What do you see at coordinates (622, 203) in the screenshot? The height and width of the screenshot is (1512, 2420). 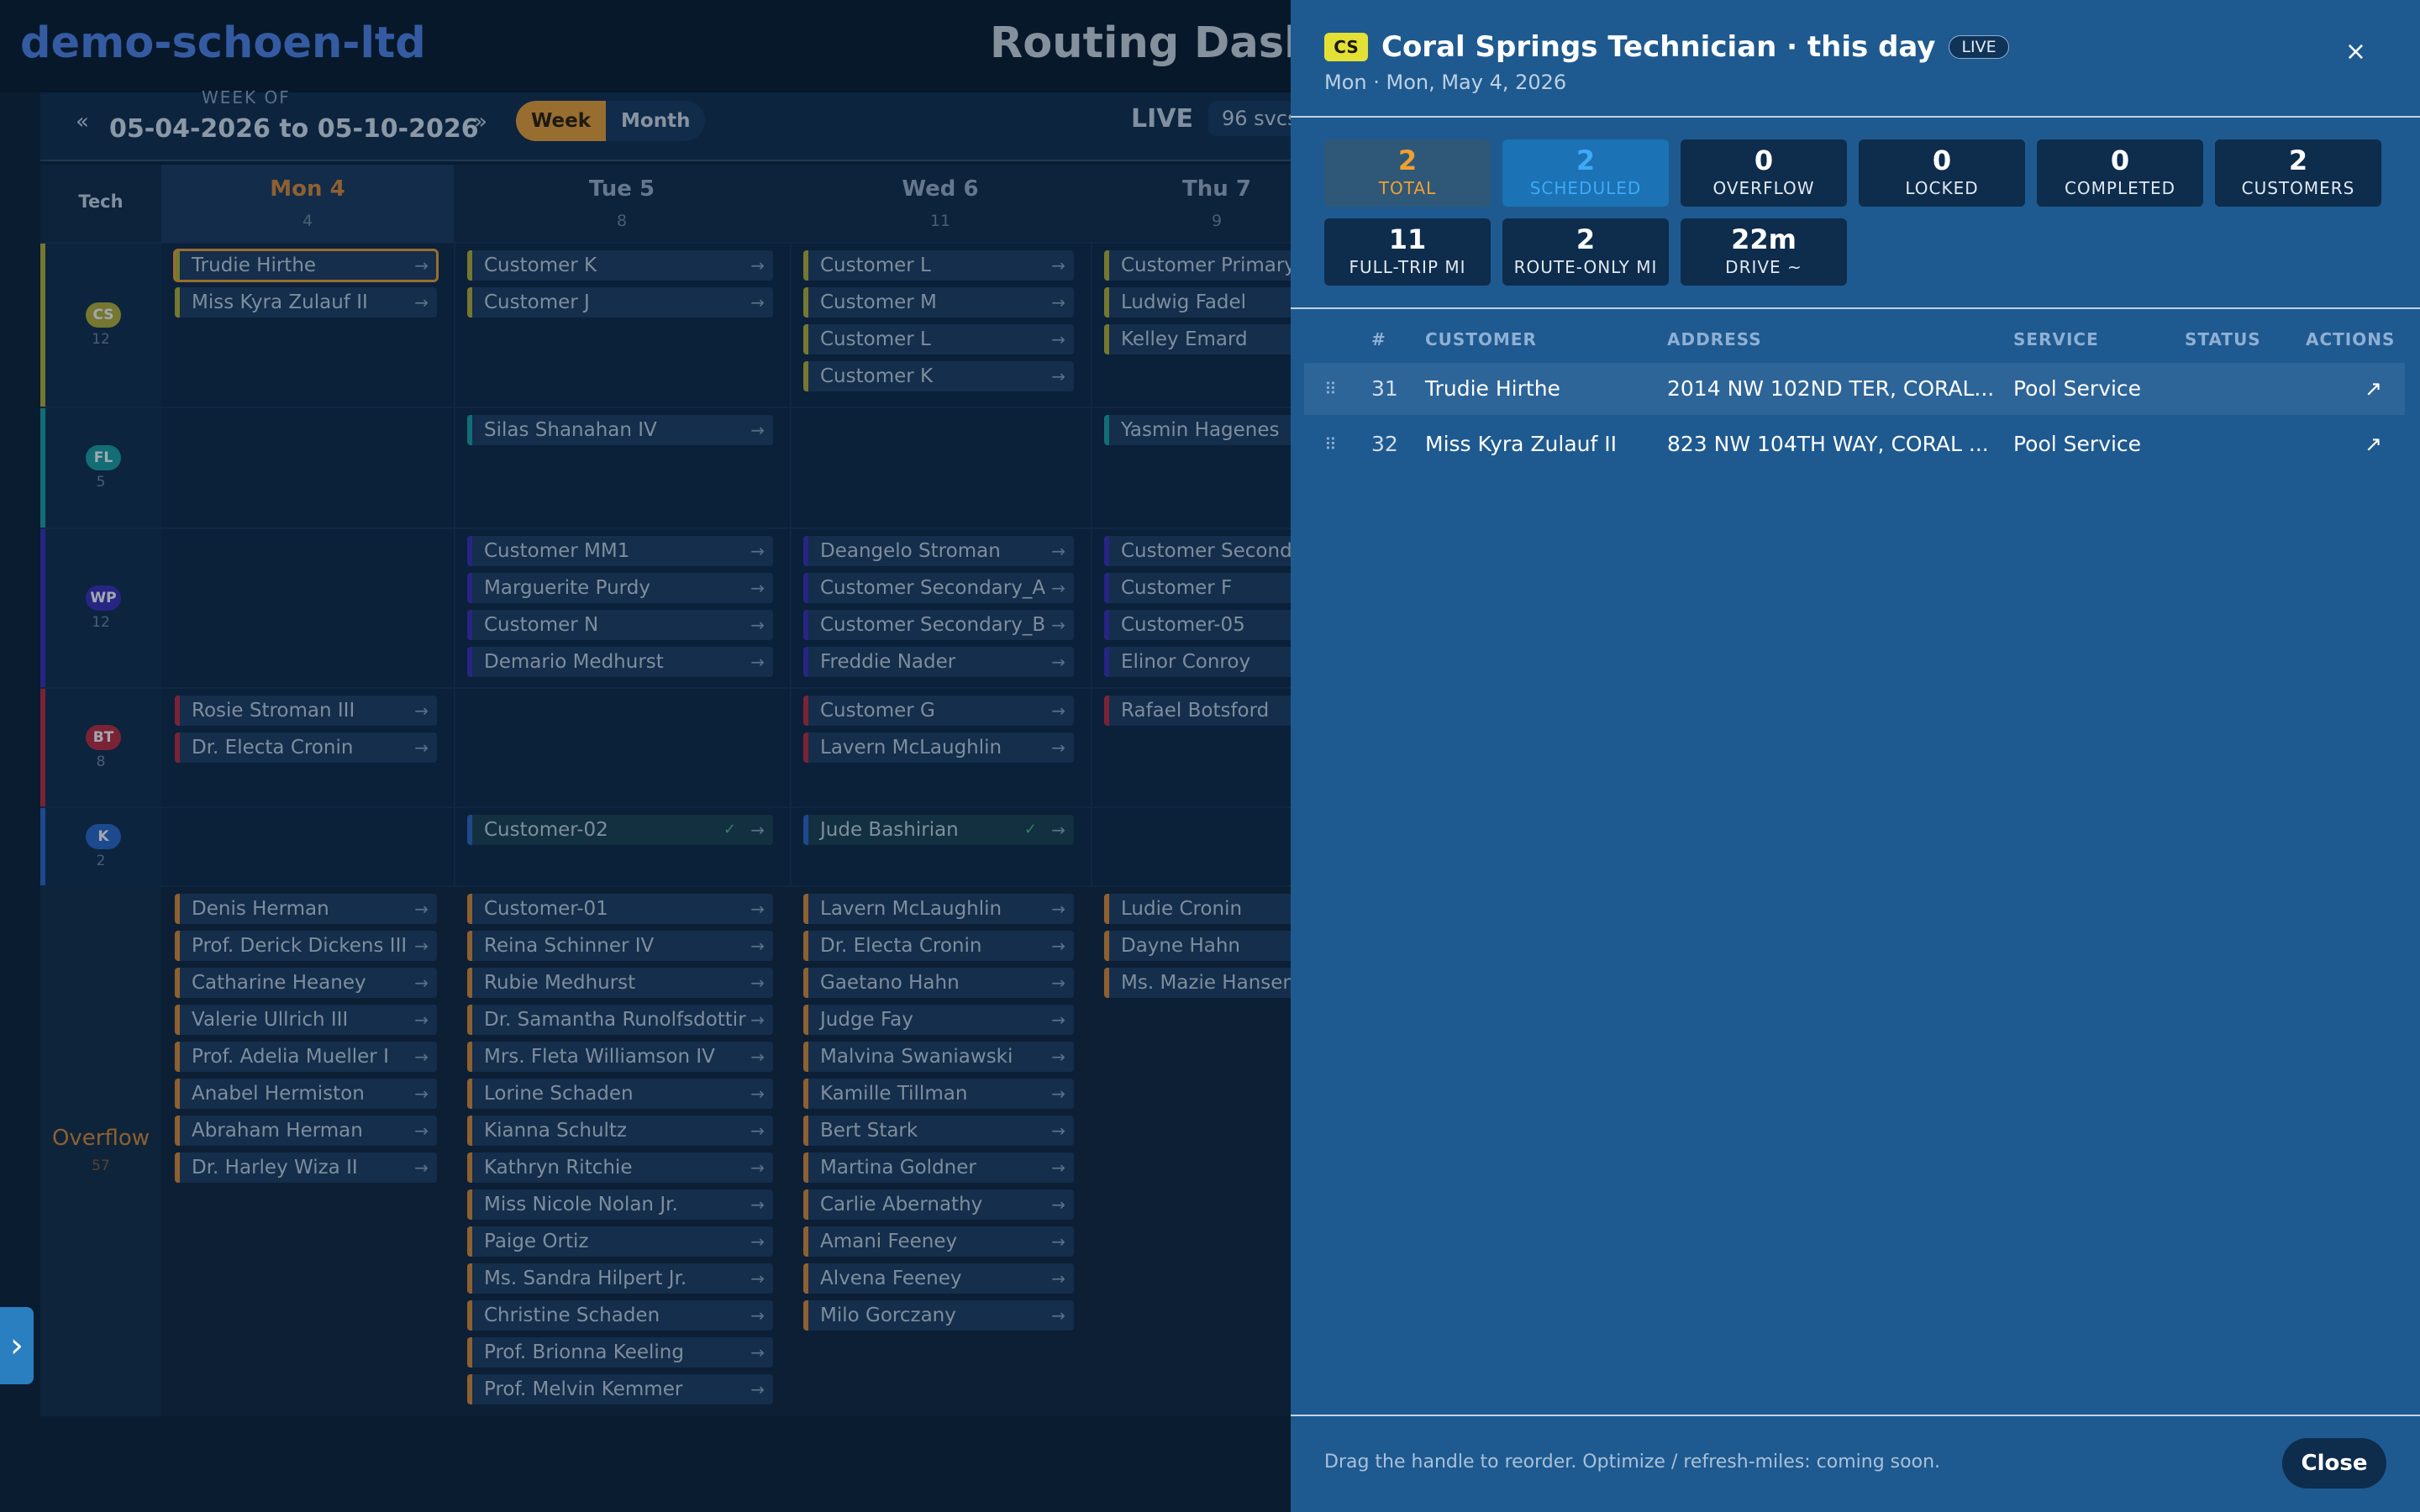 I see `day-header-1: Tue 5 8` at bounding box center [622, 203].